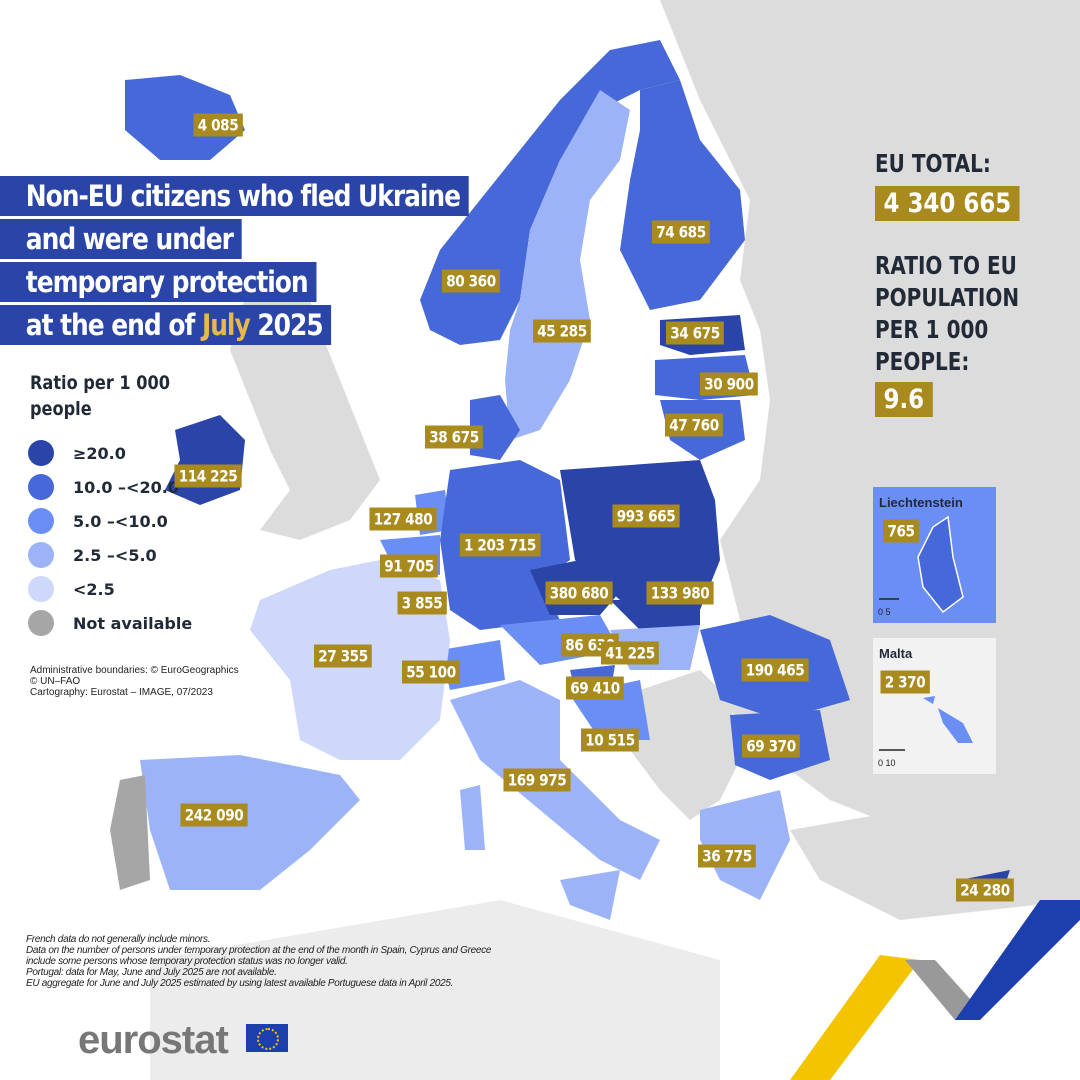 The image size is (1080, 1080). What do you see at coordinates (126, 487) in the screenshot?
I see `legend-label: 10.0 –<20.0` at bounding box center [126, 487].